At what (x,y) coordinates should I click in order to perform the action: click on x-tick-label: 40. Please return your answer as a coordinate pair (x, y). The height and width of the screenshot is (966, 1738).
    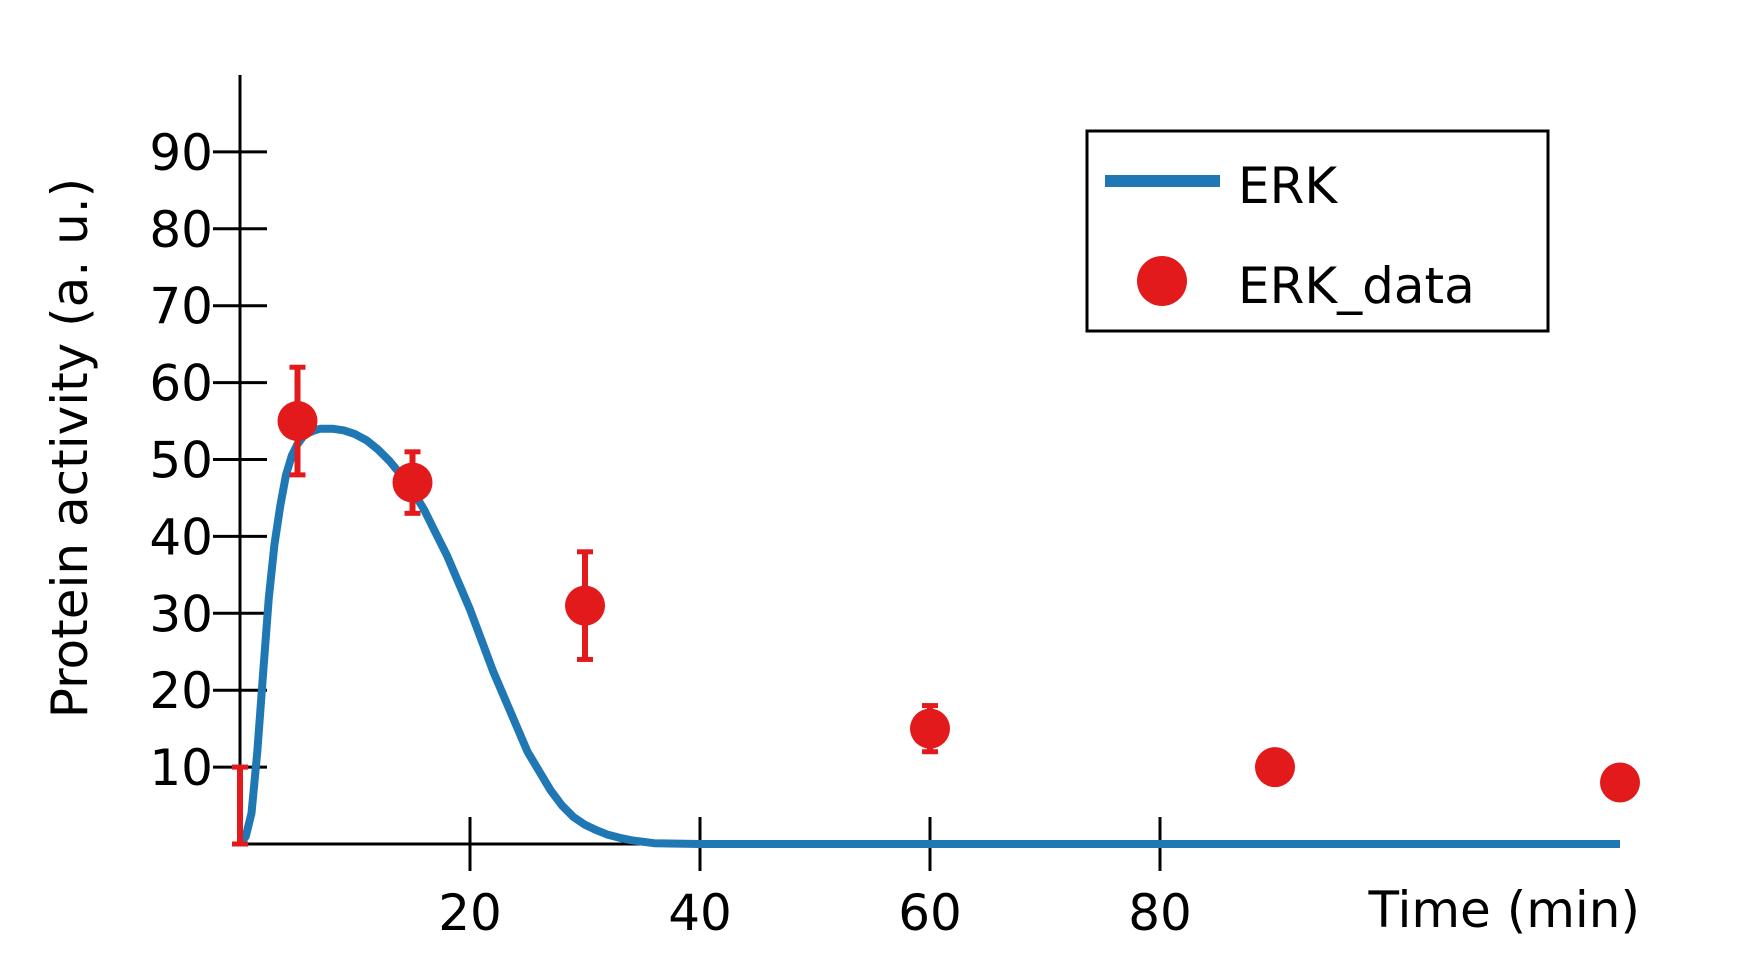
    Looking at the image, I should click on (700, 913).